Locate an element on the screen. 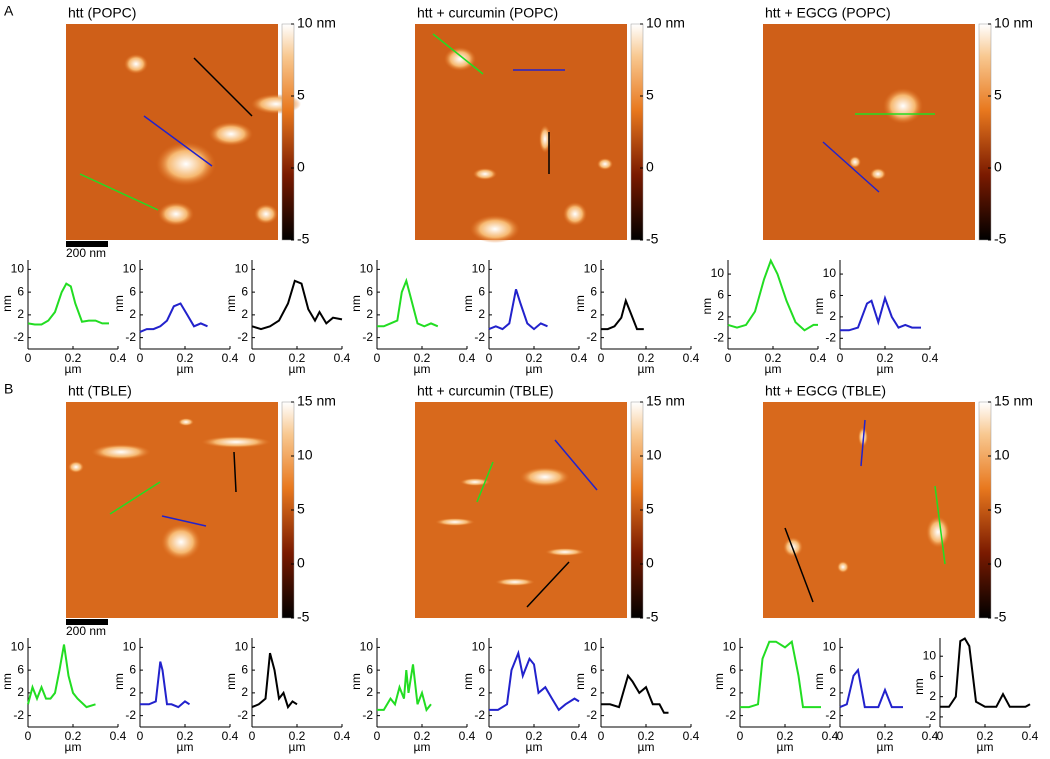 This screenshot has width=1050, height=759. scale-bar-label: 200 nm is located at coordinates (86, 253).